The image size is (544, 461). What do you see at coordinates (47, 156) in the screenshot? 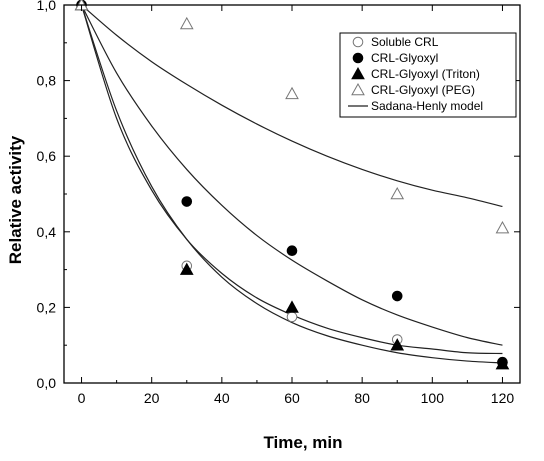
I see `y-tick-label: 0,6` at bounding box center [47, 156].